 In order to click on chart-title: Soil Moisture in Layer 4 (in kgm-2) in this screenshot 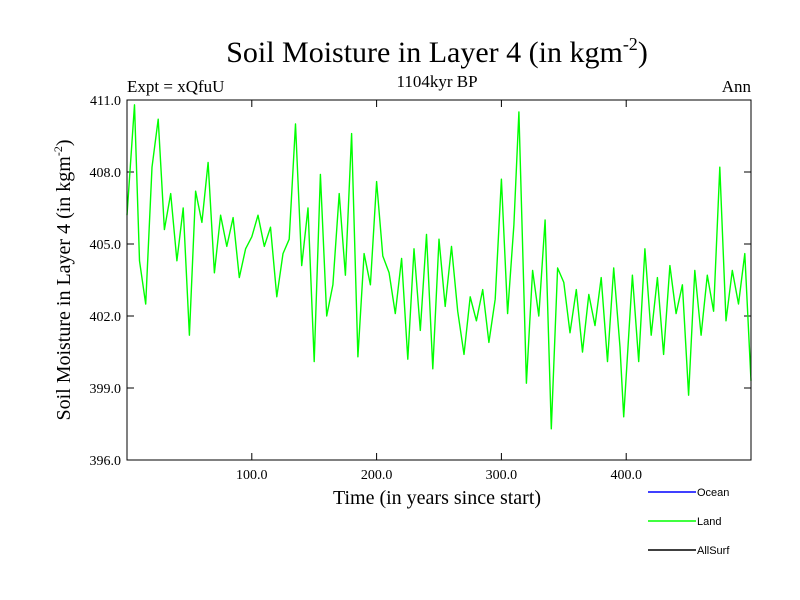, I will do `click(437, 51)`.